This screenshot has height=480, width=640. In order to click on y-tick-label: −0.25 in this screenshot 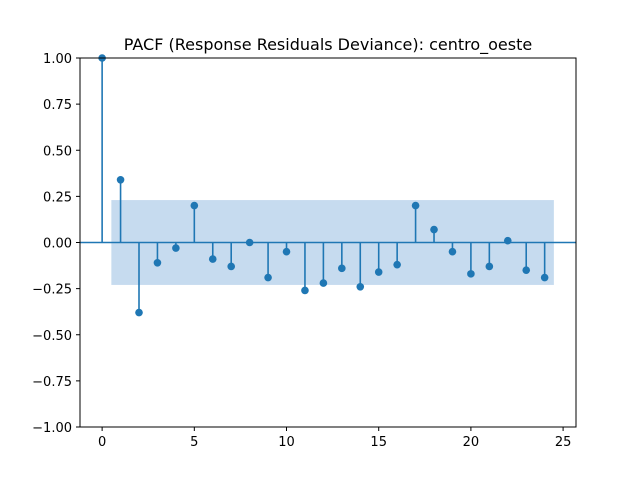, I will do `click(52, 290)`.